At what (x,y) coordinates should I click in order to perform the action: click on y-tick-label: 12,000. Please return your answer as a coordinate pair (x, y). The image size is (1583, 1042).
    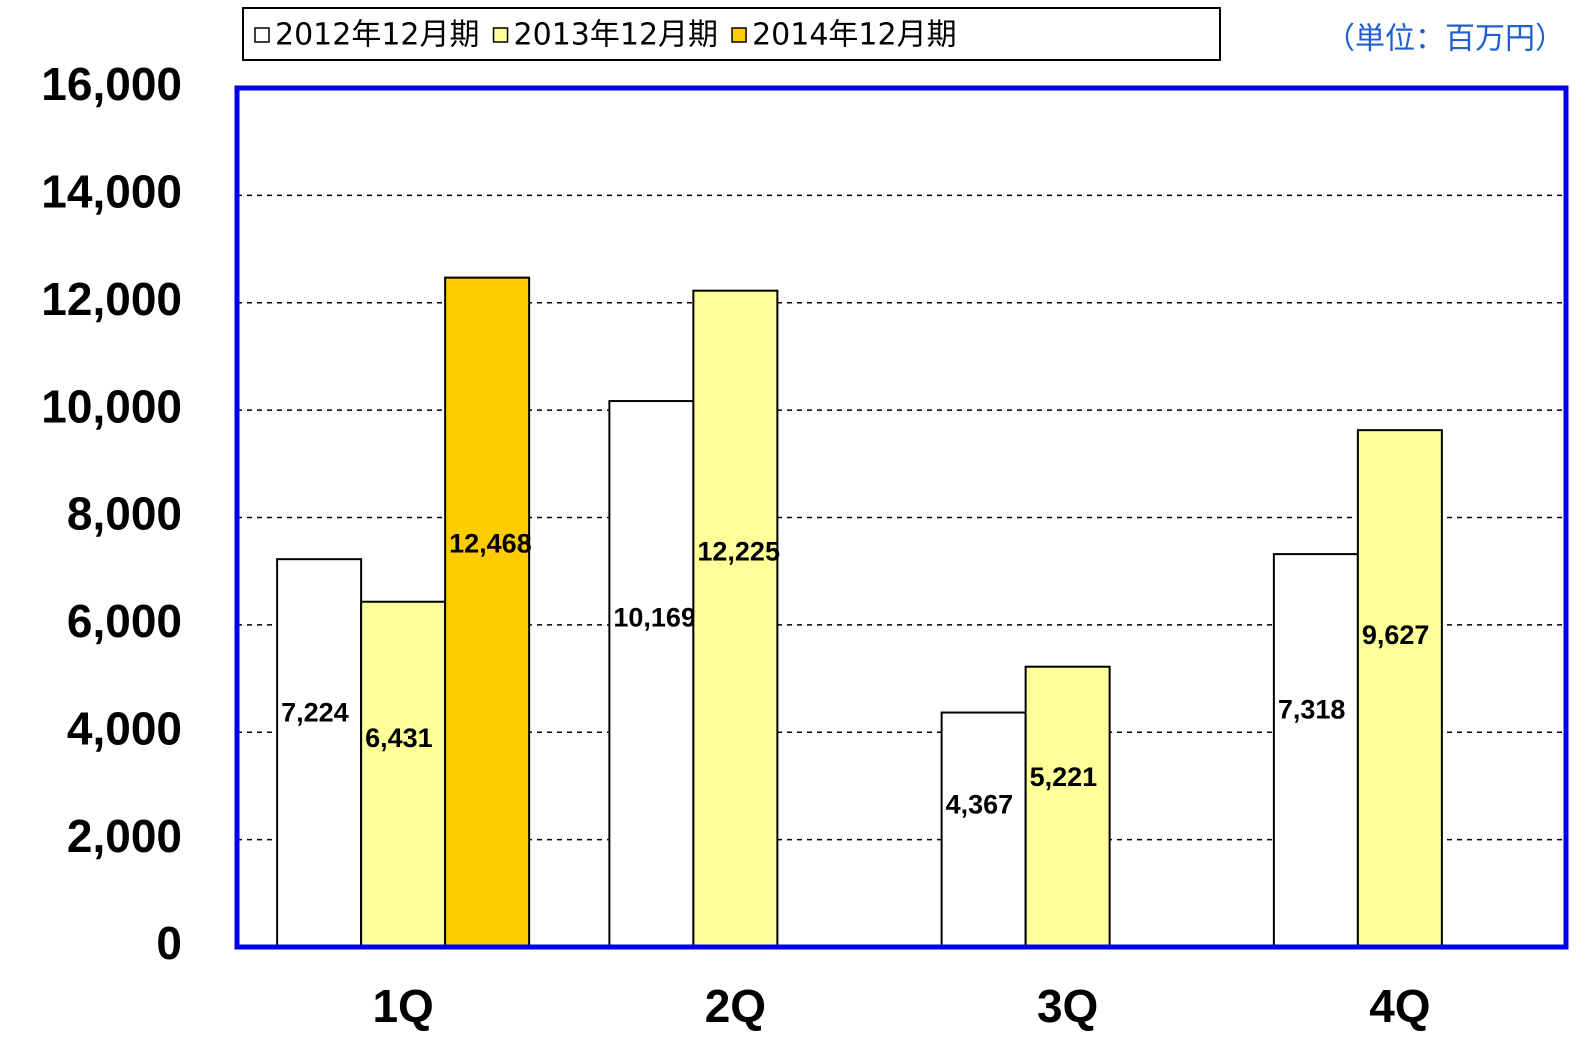
    Looking at the image, I should click on (111, 299).